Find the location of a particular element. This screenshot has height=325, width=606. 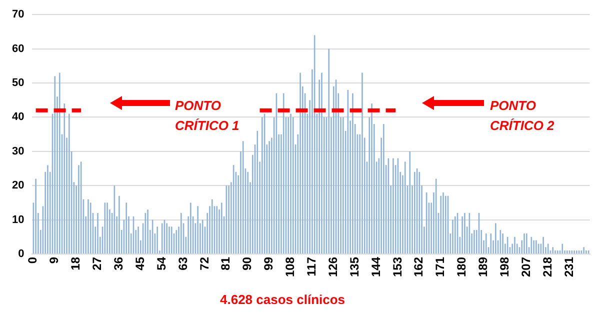

x-tick-label: 218 is located at coordinates (547, 267).